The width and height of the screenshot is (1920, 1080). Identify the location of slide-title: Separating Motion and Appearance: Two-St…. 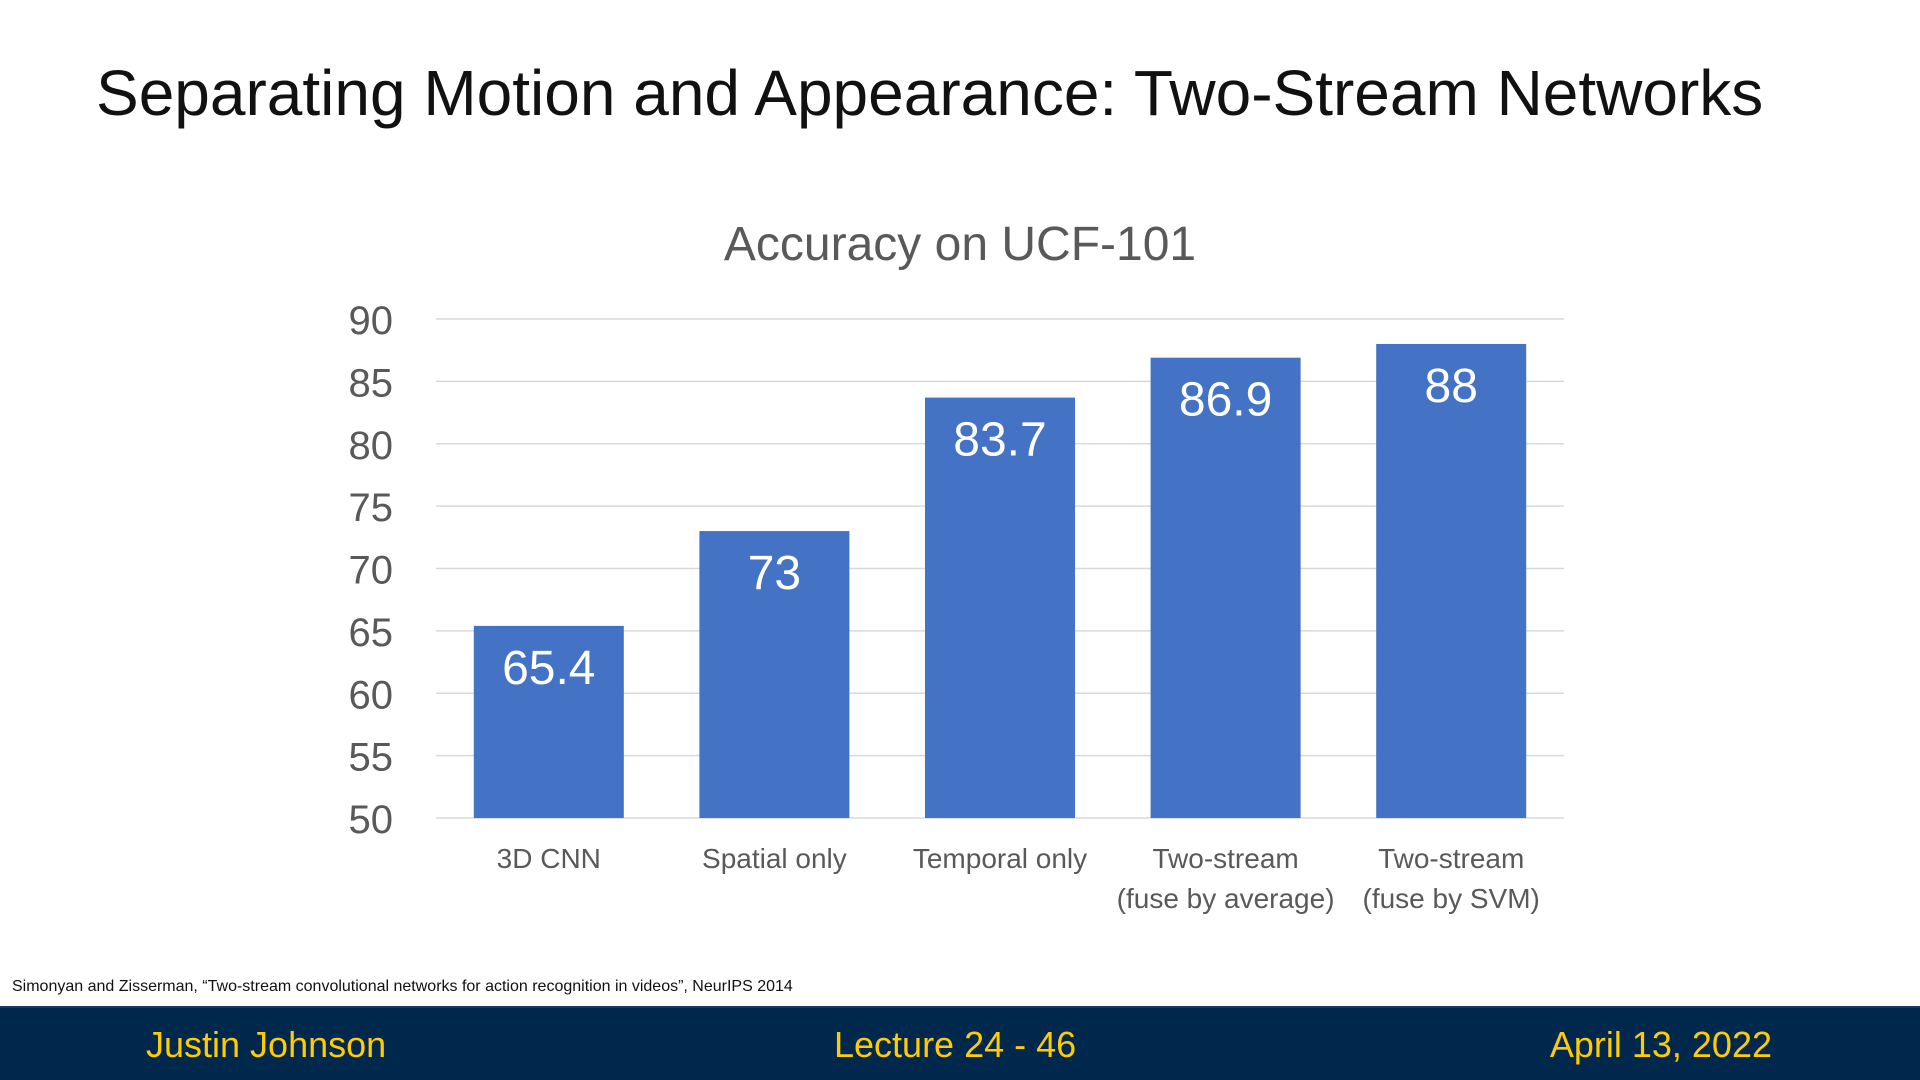
(930, 93).